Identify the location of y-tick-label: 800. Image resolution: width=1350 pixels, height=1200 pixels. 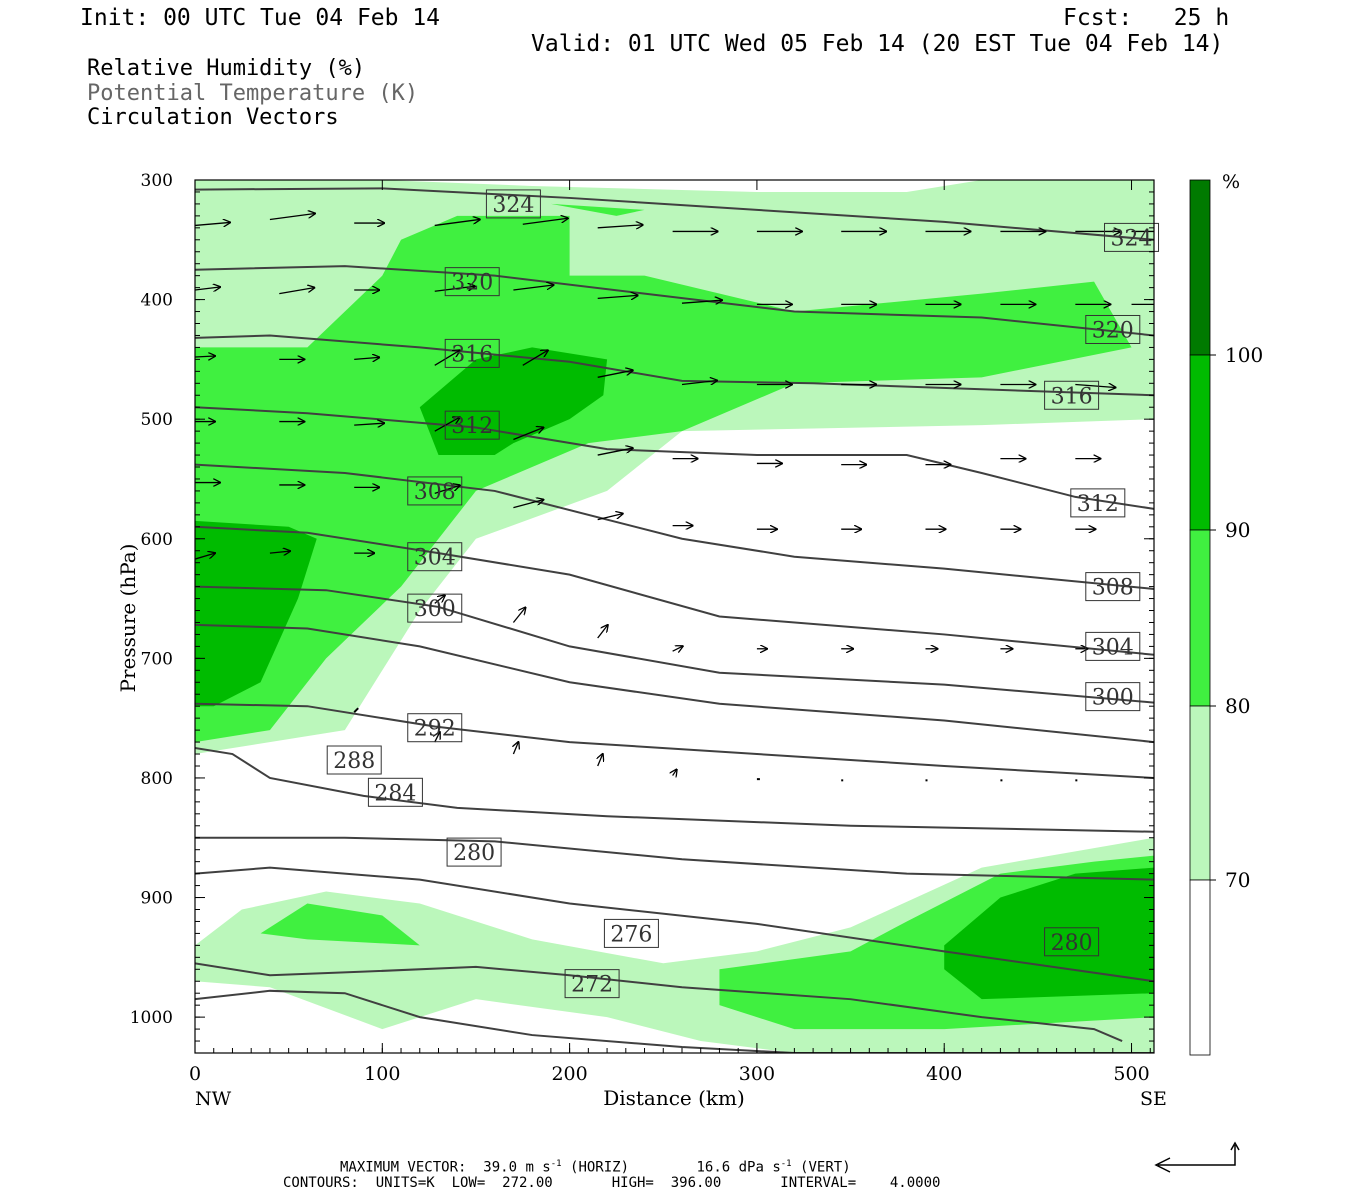
(157, 779).